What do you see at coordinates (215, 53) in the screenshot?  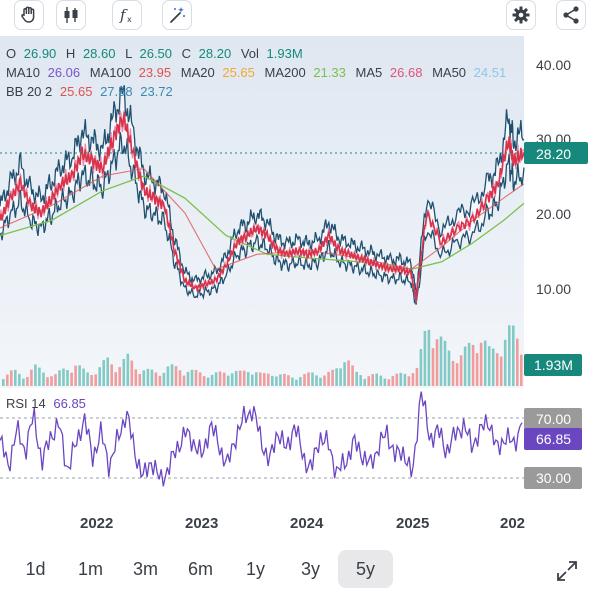 I see `ohlc-value: 28.20` at bounding box center [215, 53].